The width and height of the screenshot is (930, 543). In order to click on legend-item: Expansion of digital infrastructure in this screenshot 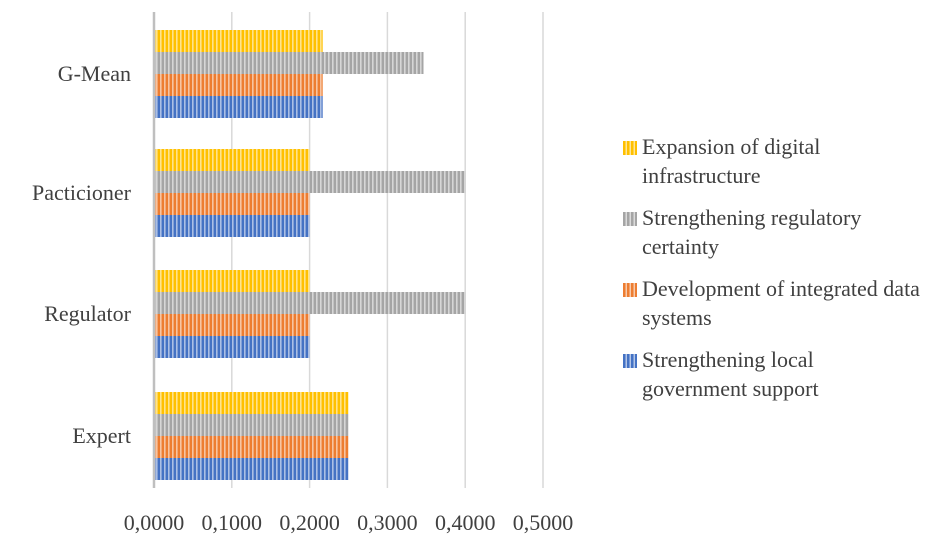, I will do `click(770, 161)`.